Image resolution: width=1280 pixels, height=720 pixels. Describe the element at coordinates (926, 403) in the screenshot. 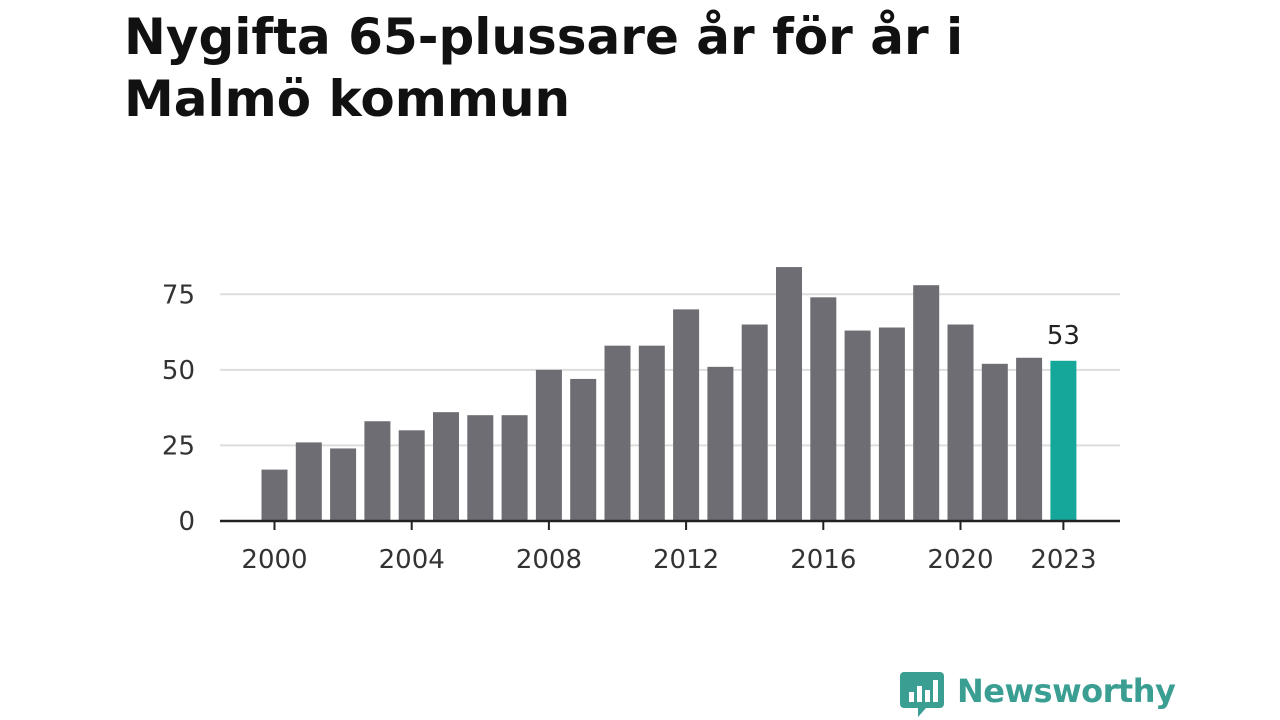

I see `bar-2019` at that location.